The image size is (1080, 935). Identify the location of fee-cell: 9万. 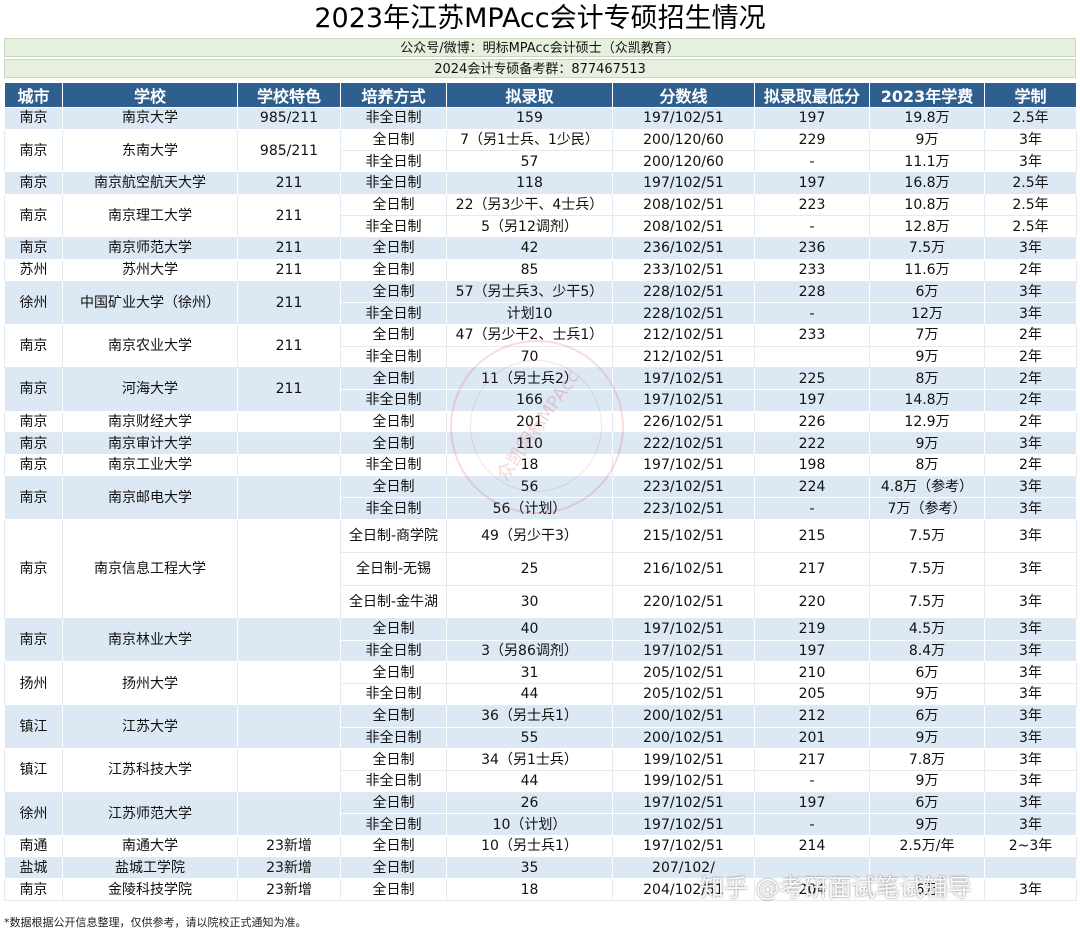
(927, 738).